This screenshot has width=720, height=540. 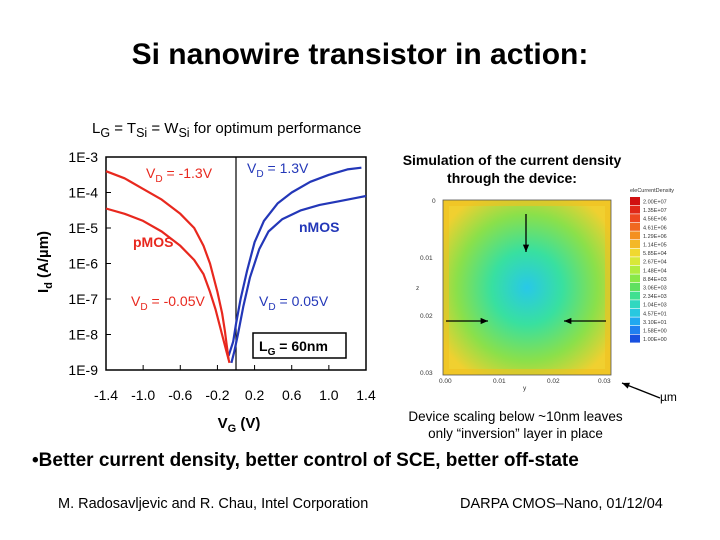 I want to click on x-tick-label: -0.6, so click(x=180, y=395).